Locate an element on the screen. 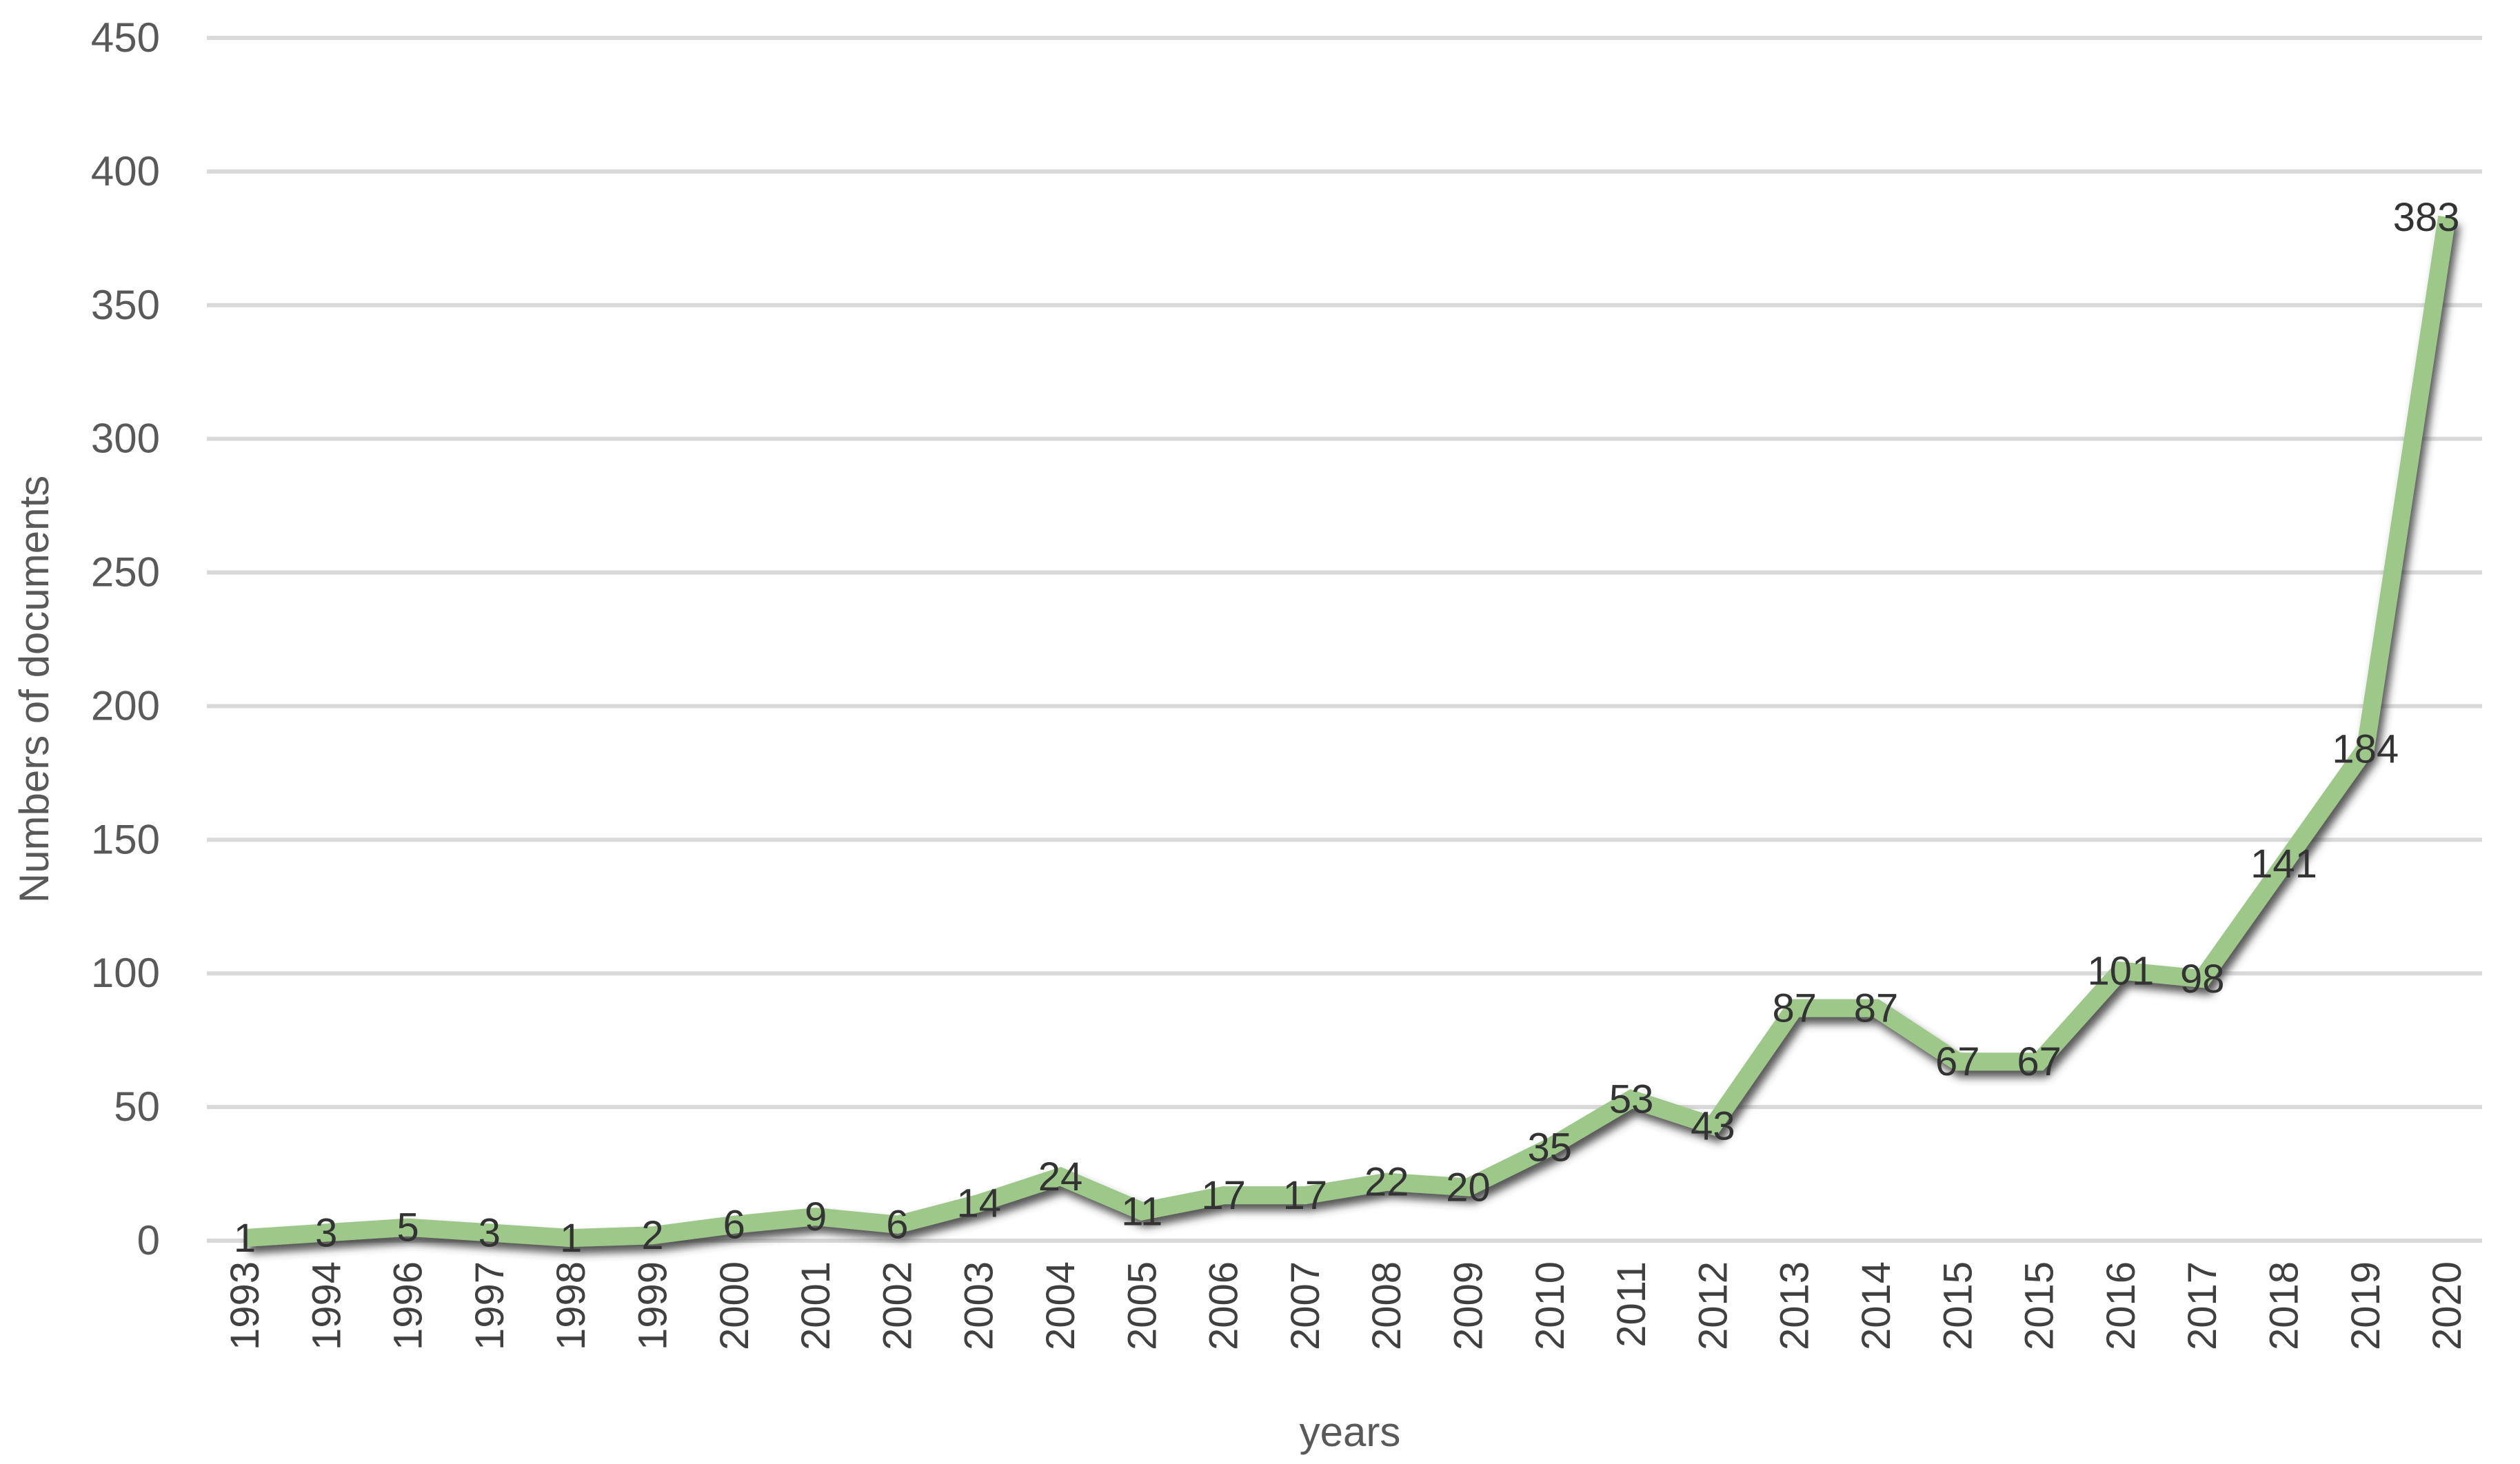  data-label: 383 is located at coordinates (2426, 217).